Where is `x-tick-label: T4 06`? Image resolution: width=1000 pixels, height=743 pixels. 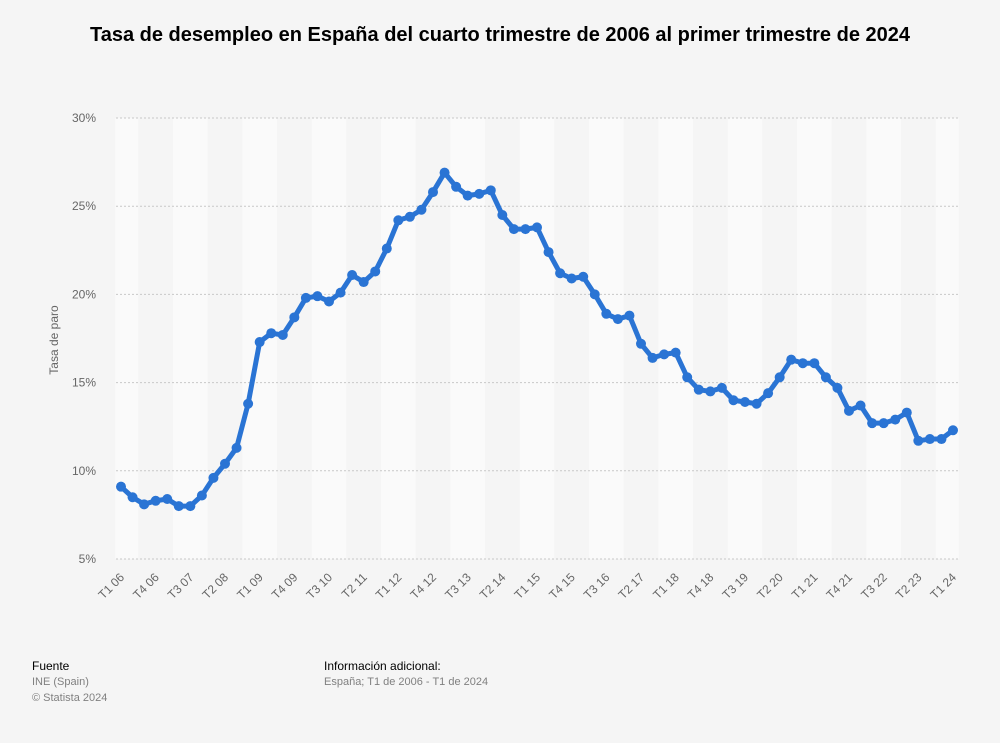
x-tick-label: T4 06 is located at coordinates (146, 586).